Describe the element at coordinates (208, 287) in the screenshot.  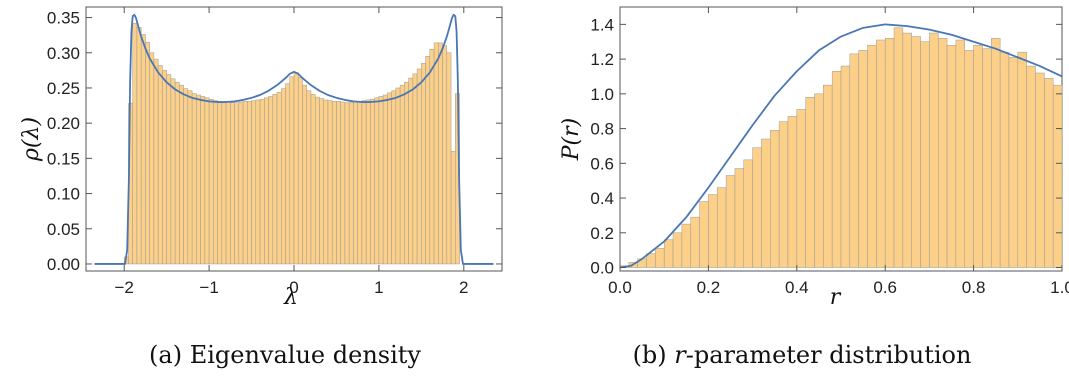
I see `x-tick-label: −1` at that location.